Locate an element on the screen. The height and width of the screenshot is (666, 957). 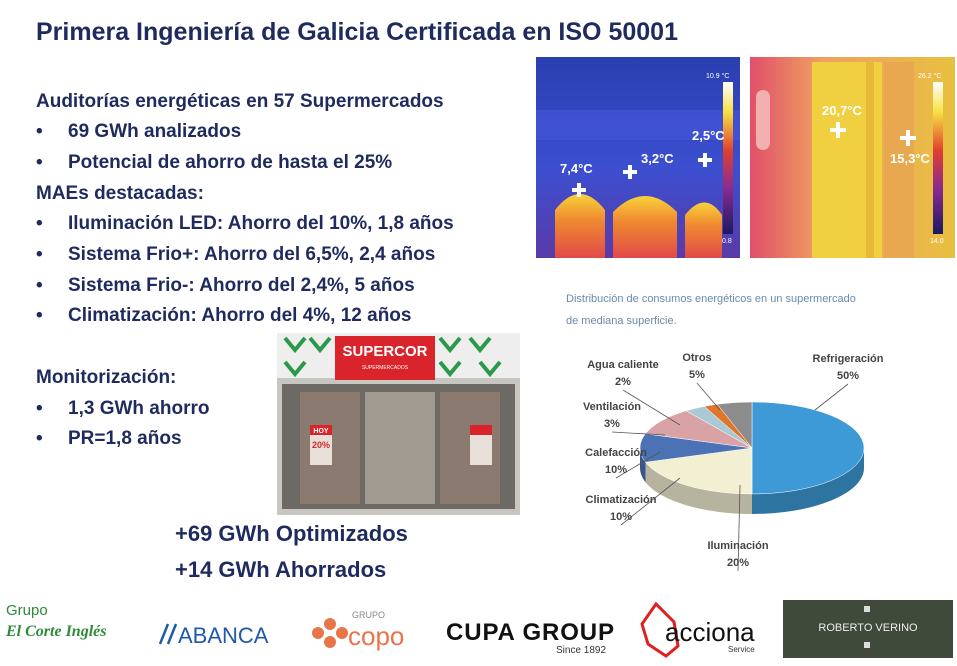
bullet-text: 69 GWh analizados is located at coordinates (154, 131).